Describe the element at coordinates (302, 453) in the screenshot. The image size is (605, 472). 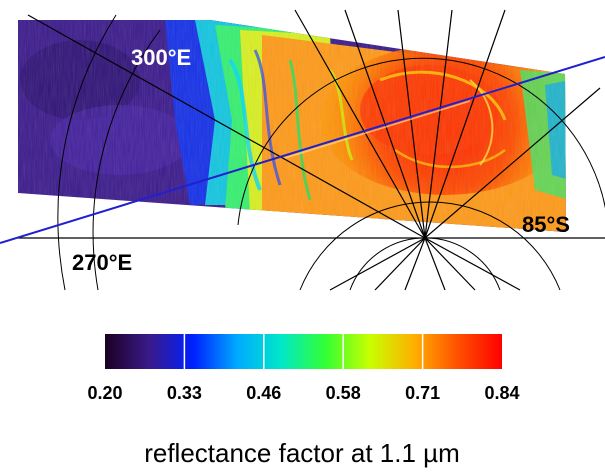
I see `colorbar-caption: reflectance factor at 1.1 µm` at that location.